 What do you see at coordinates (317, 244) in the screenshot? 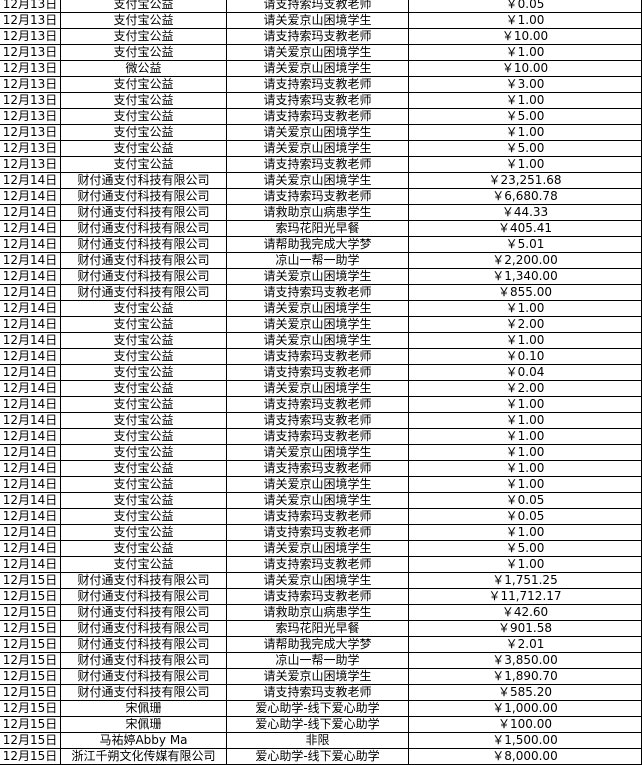
I see `project-cell: 请帮助我完成大学梦` at bounding box center [317, 244].